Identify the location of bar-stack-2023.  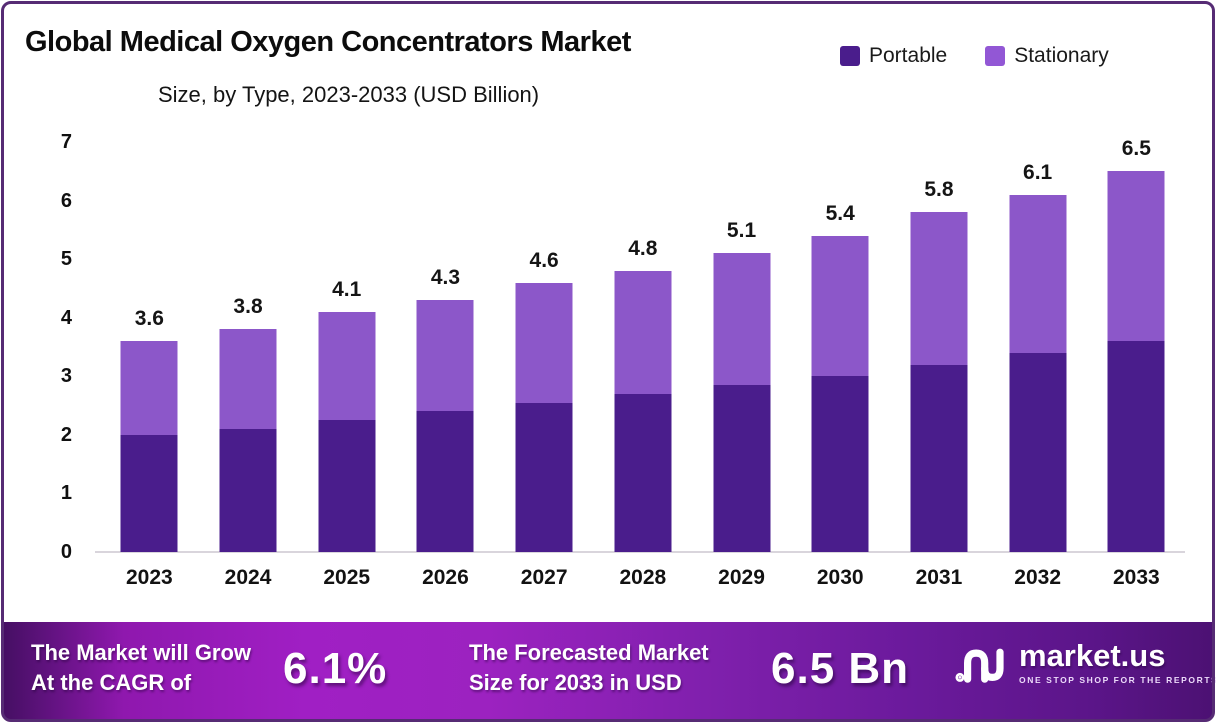
(149, 446).